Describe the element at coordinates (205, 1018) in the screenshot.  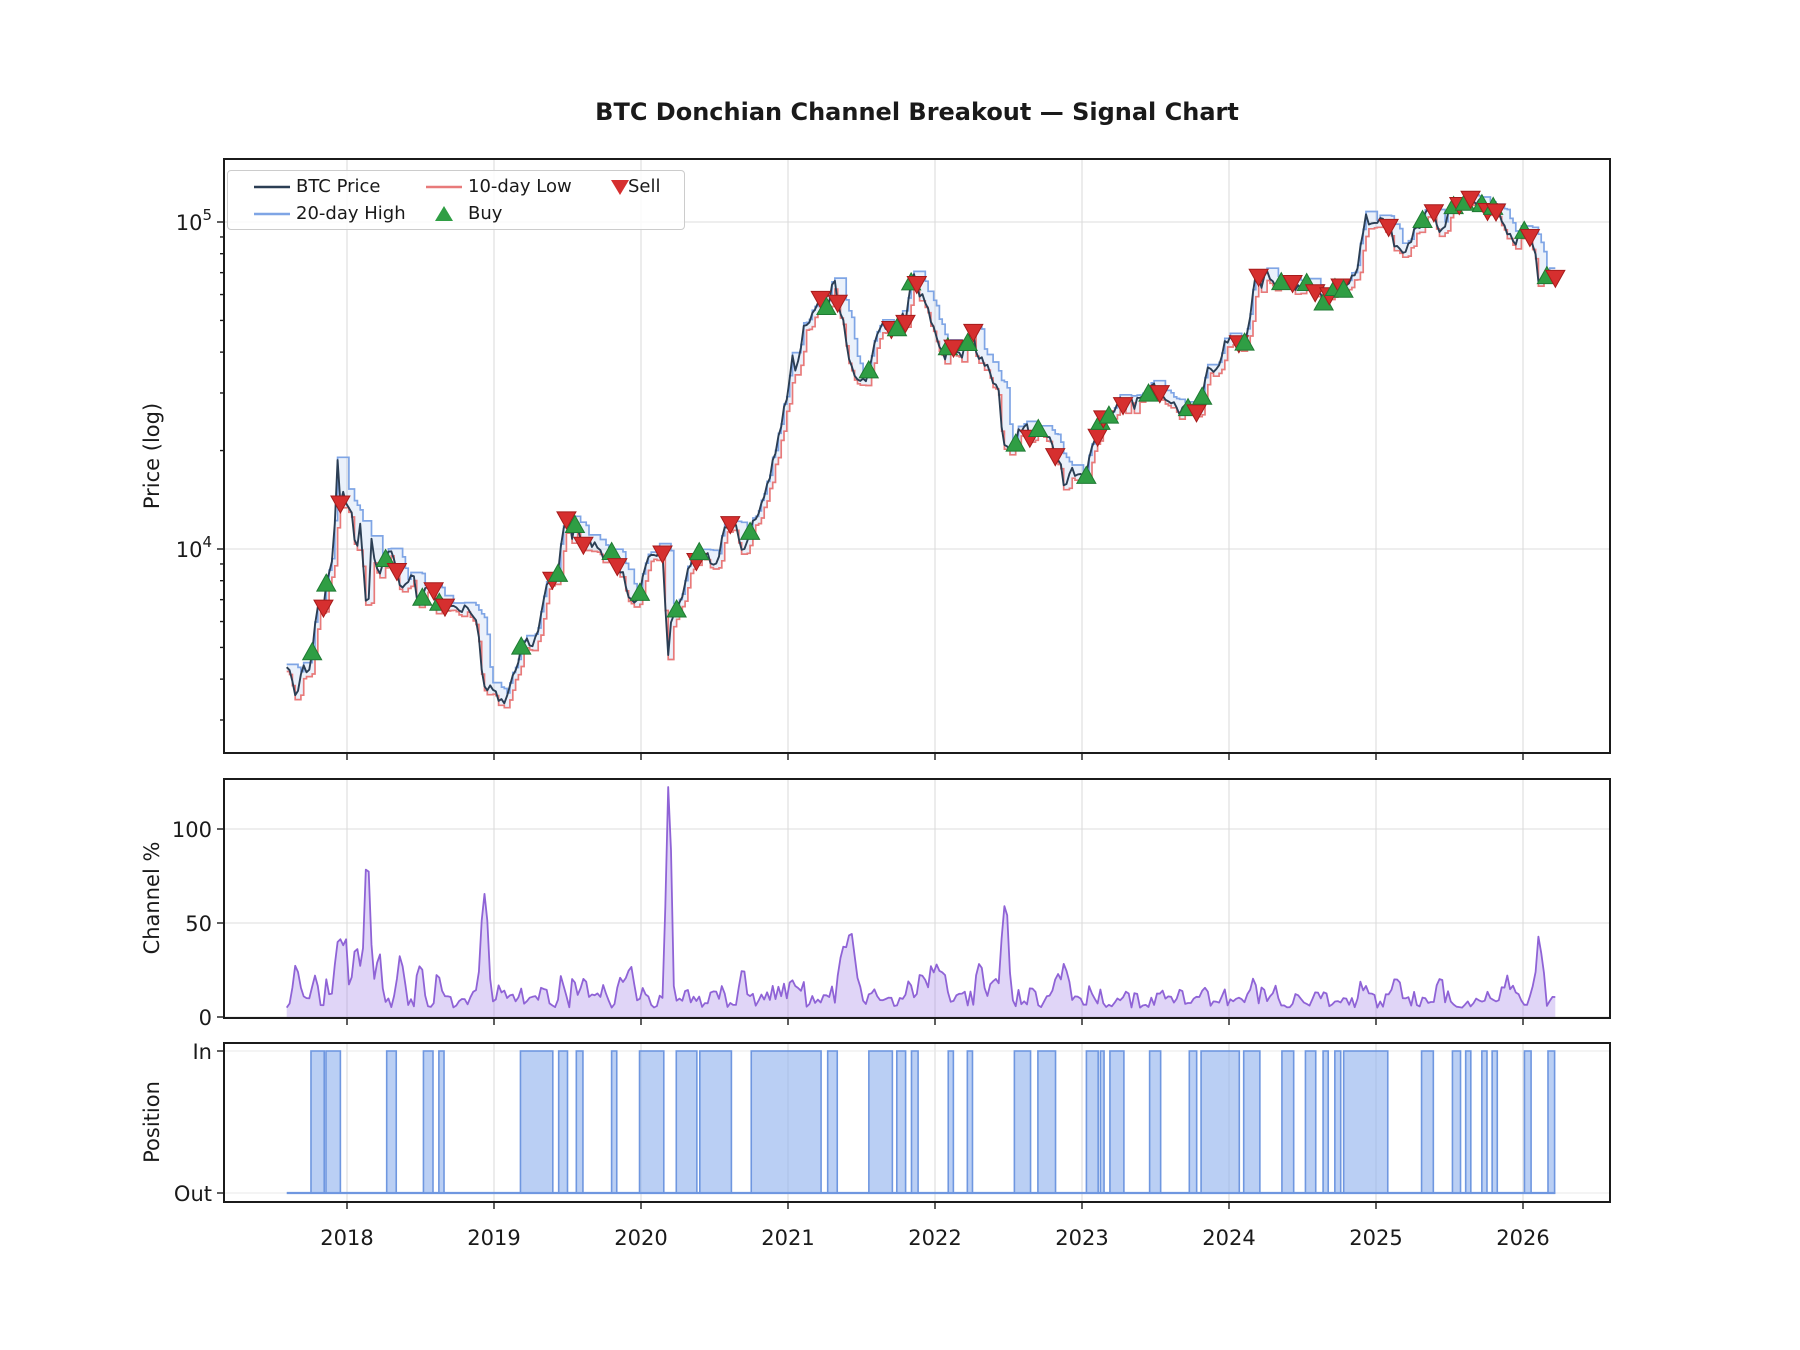
I see `channel-tick-label: 0` at that location.